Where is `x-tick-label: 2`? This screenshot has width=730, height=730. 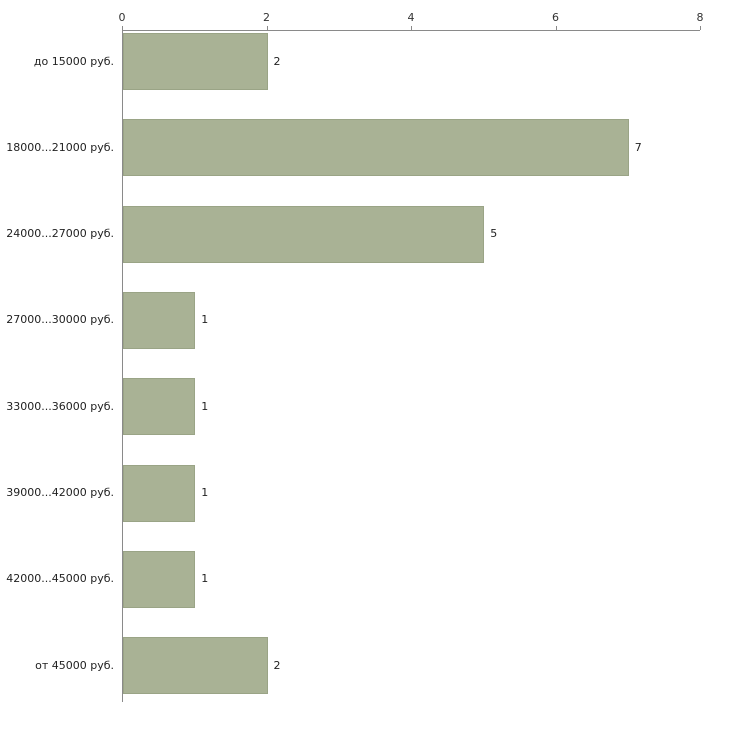 x-tick-label: 2 is located at coordinates (266, 17).